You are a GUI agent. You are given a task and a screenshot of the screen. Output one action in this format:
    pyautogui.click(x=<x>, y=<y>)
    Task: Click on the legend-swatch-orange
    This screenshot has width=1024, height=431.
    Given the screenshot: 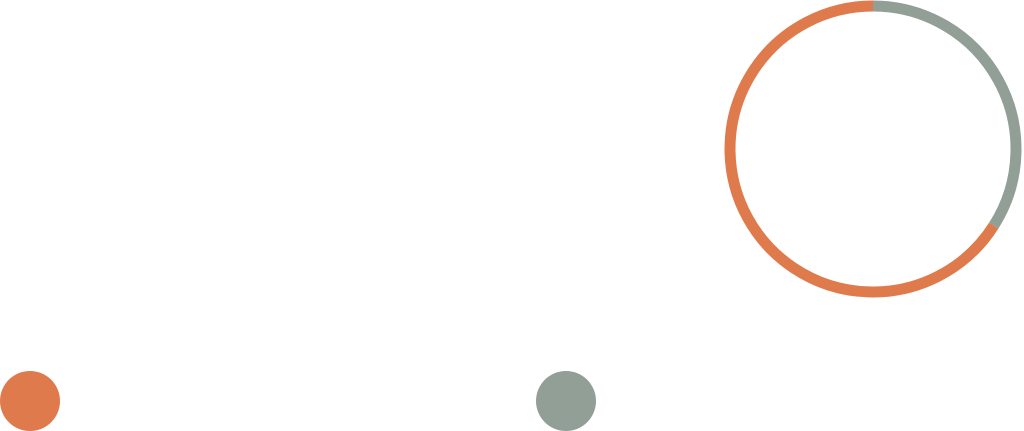 What is the action you would take?
    pyautogui.click(x=566, y=401)
    